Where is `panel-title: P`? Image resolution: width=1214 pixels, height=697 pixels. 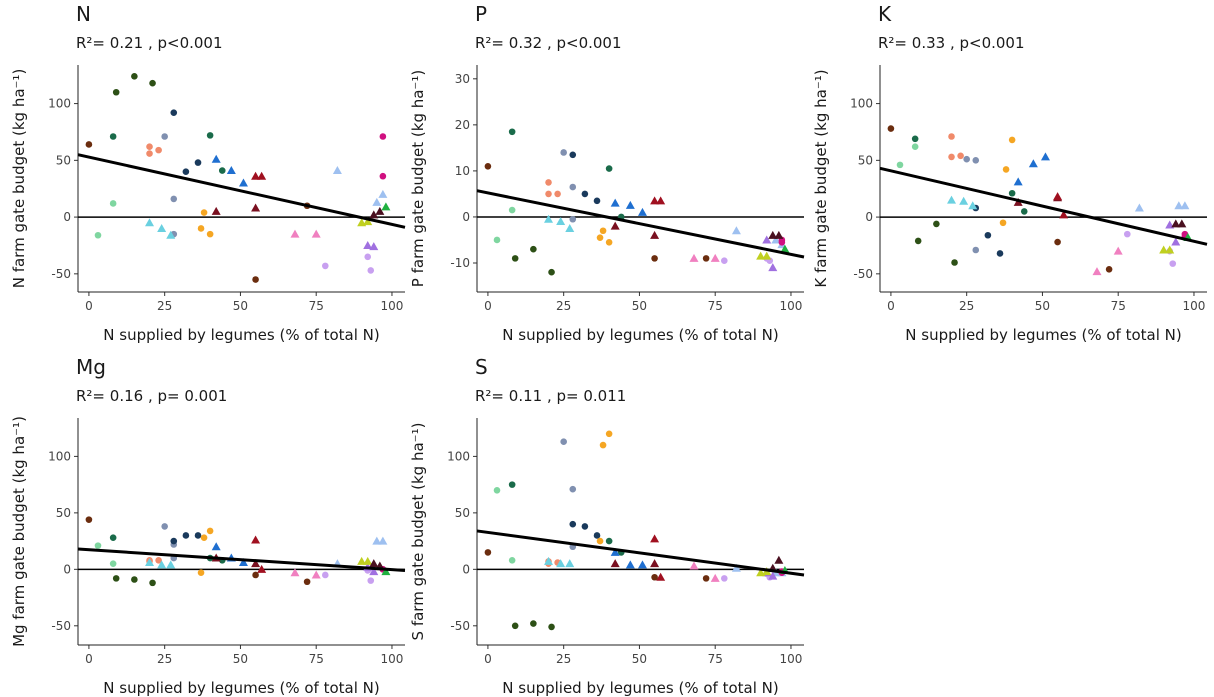
panel-title: P is located at coordinates (481, 14).